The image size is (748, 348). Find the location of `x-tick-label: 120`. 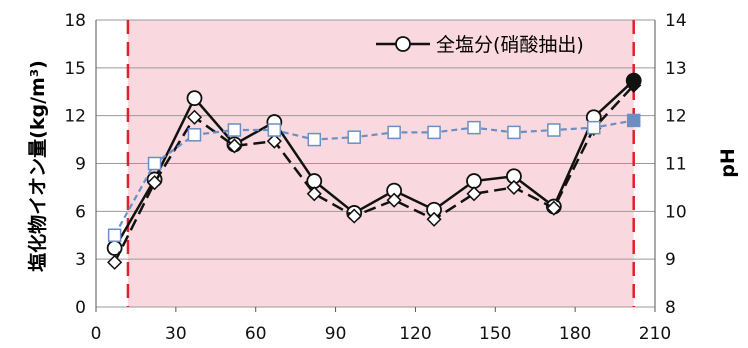

x-tick-label: 120 is located at coordinates (415, 334).